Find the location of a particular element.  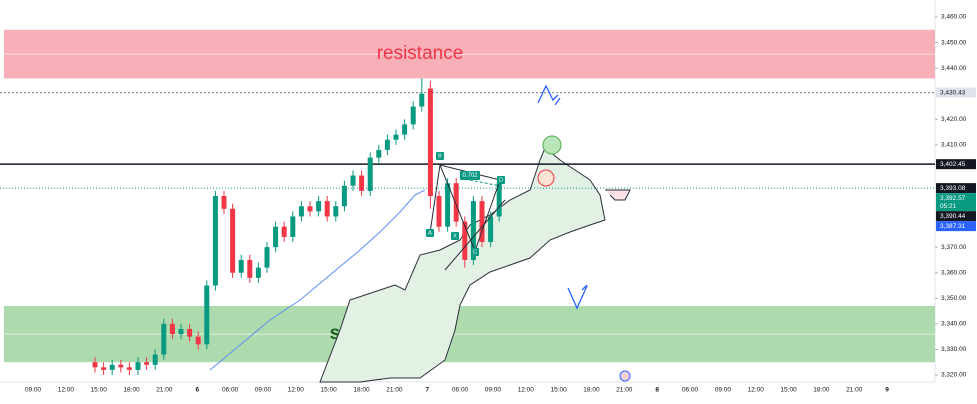

y-tick-label: 3,320.00 is located at coordinates (954, 375).